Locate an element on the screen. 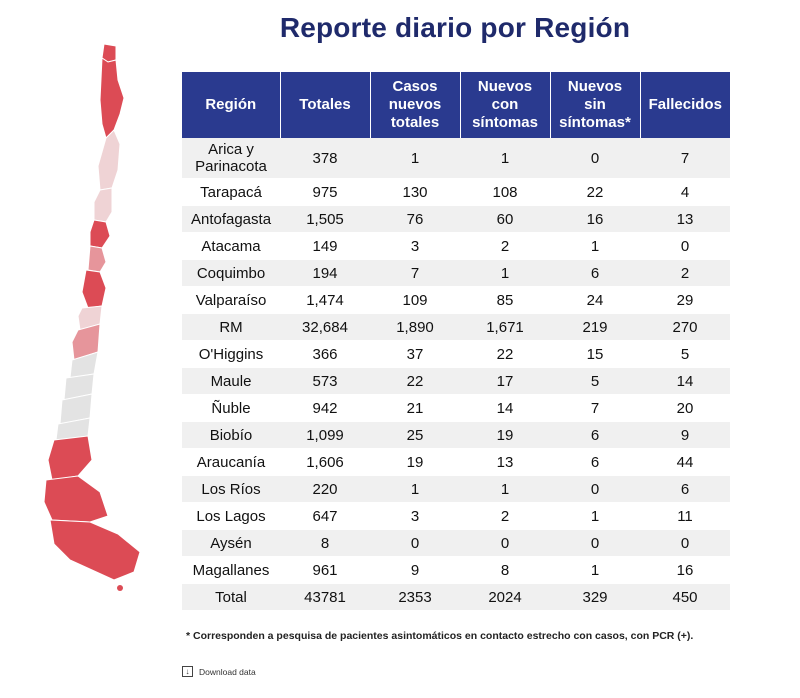  cell-region: Tarapacá is located at coordinates (231, 192).